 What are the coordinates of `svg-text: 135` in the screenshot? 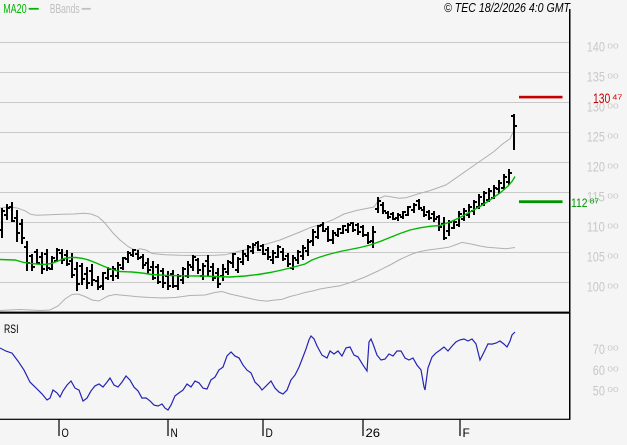 It's located at (596, 77).